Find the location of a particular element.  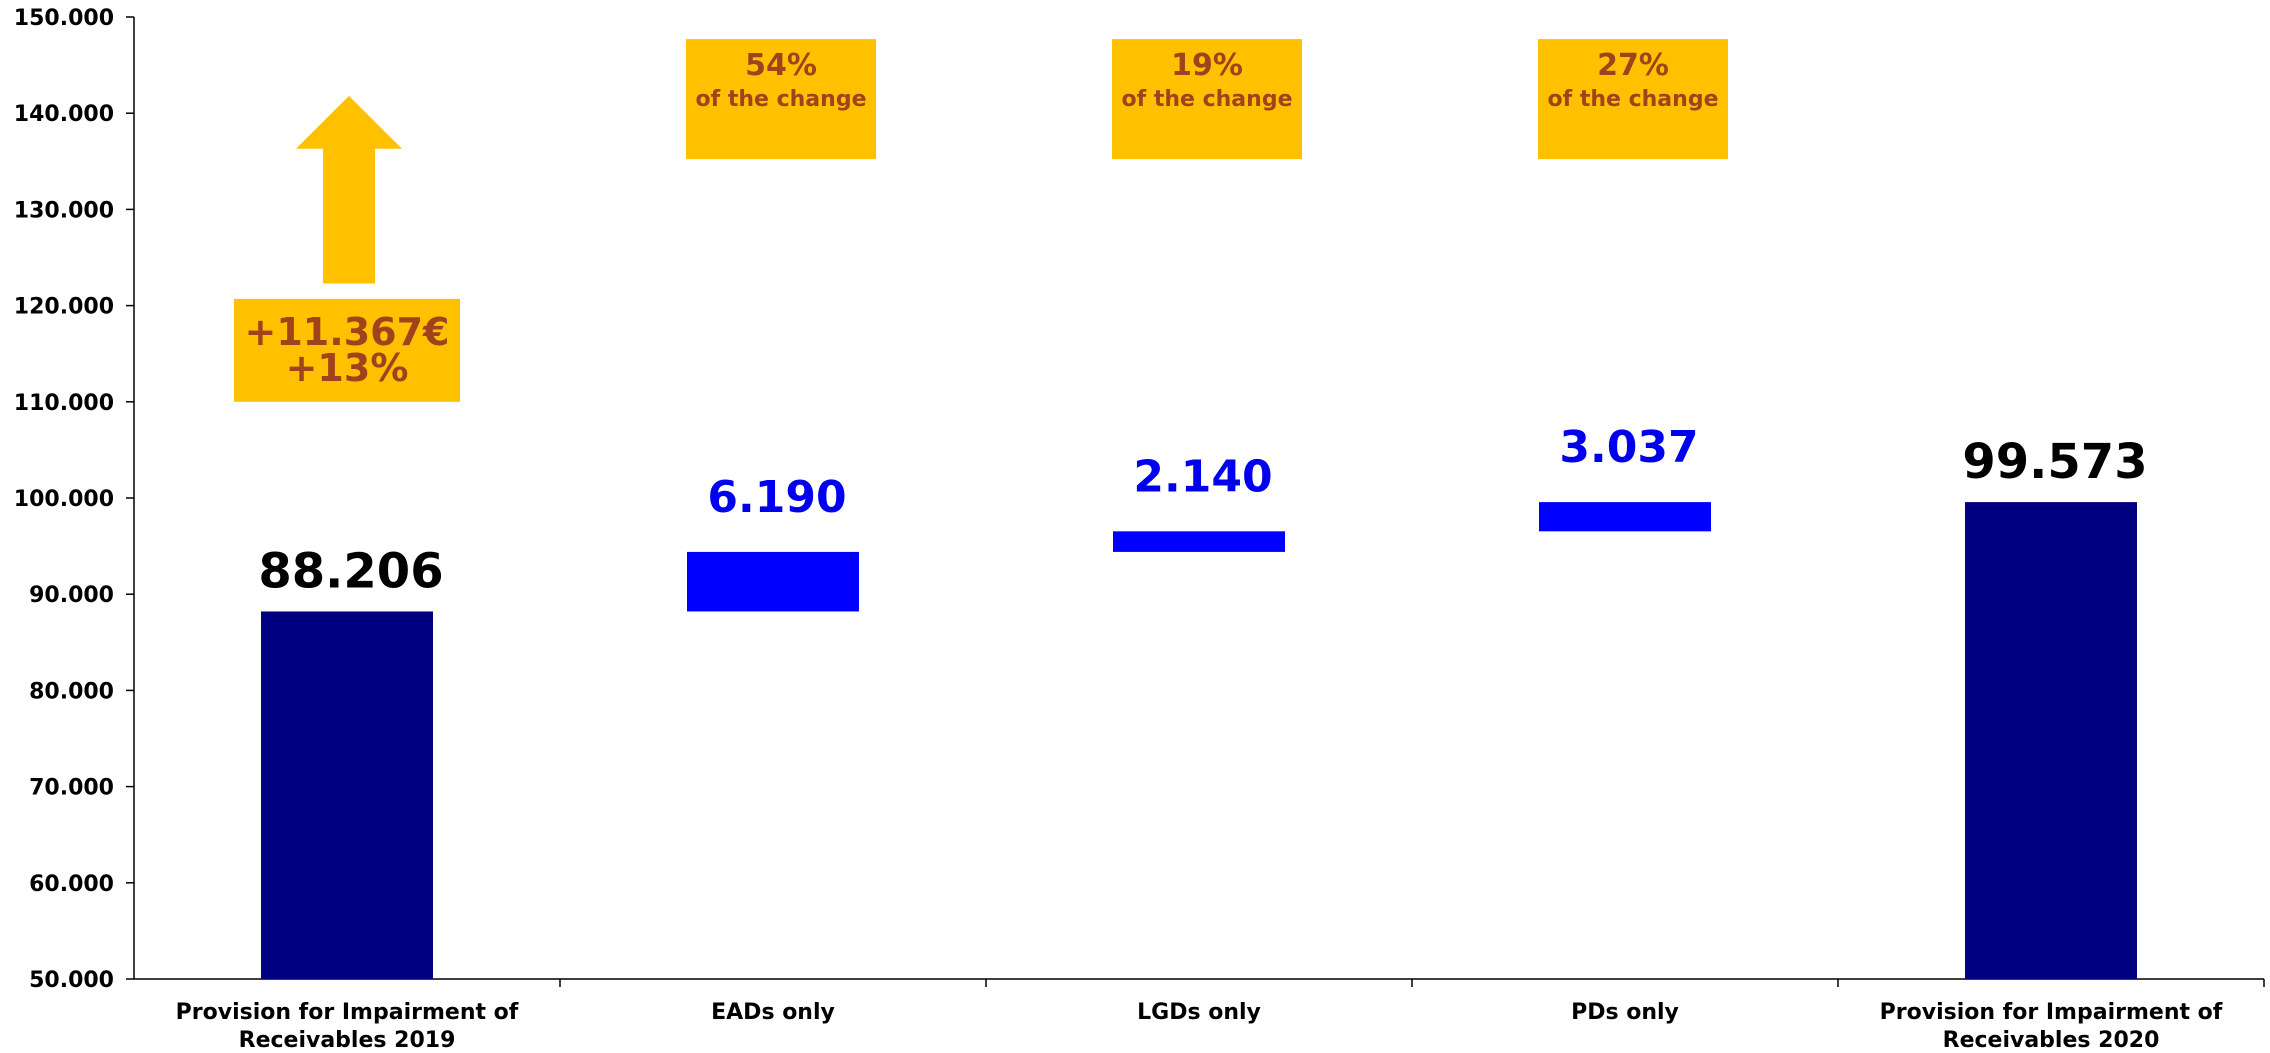

total-change-callout: +11.367€+13% is located at coordinates (347, 248).